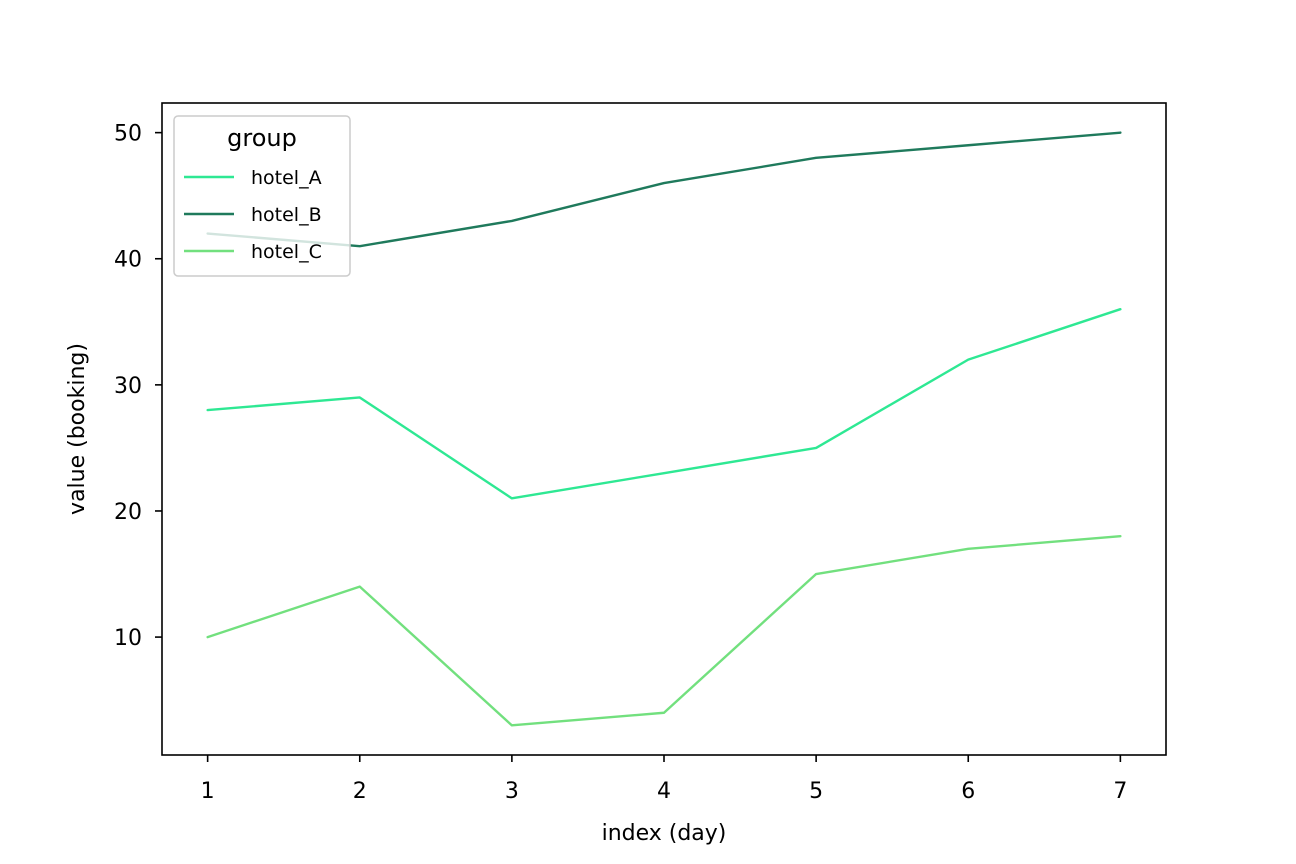  Describe the element at coordinates (1120, 791) in the screenshot. I see `x-tick-label-7: 7` at that location.